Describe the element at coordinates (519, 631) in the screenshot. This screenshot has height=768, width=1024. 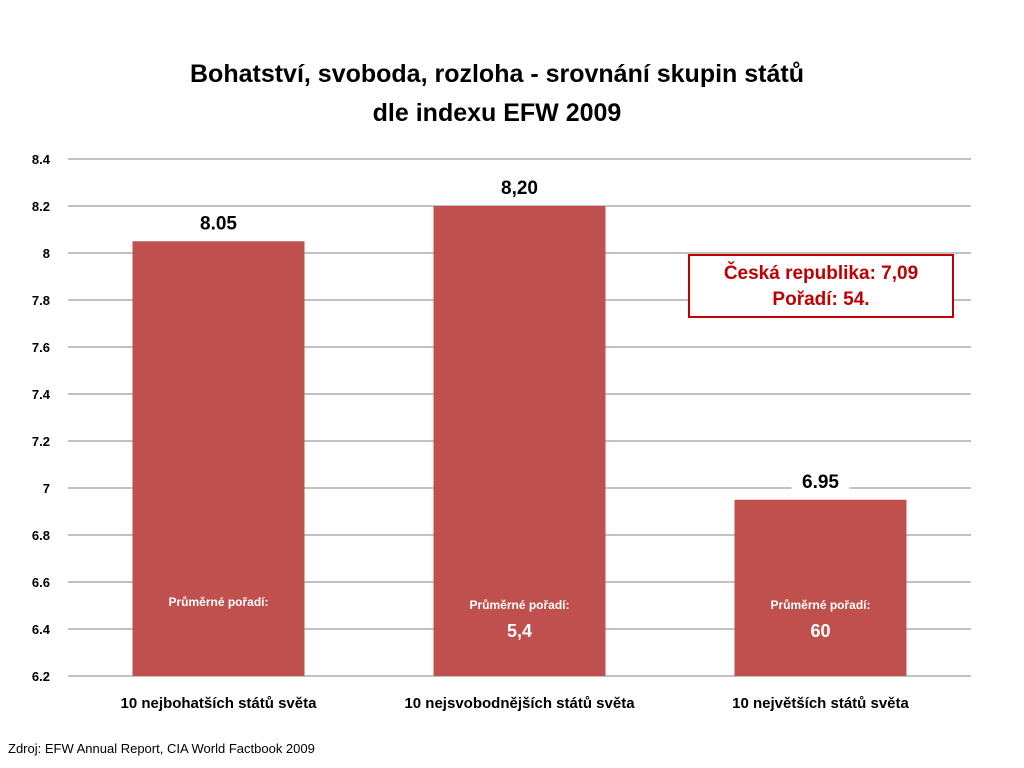
I see `inner-rank-value: 5,4` at that location.